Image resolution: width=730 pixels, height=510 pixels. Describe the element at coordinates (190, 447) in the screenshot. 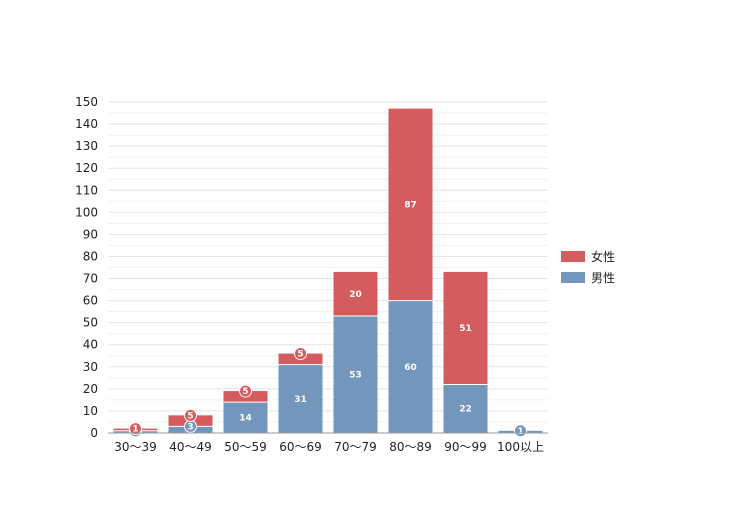

I see `x-tick-label: 40〜49` at that location.